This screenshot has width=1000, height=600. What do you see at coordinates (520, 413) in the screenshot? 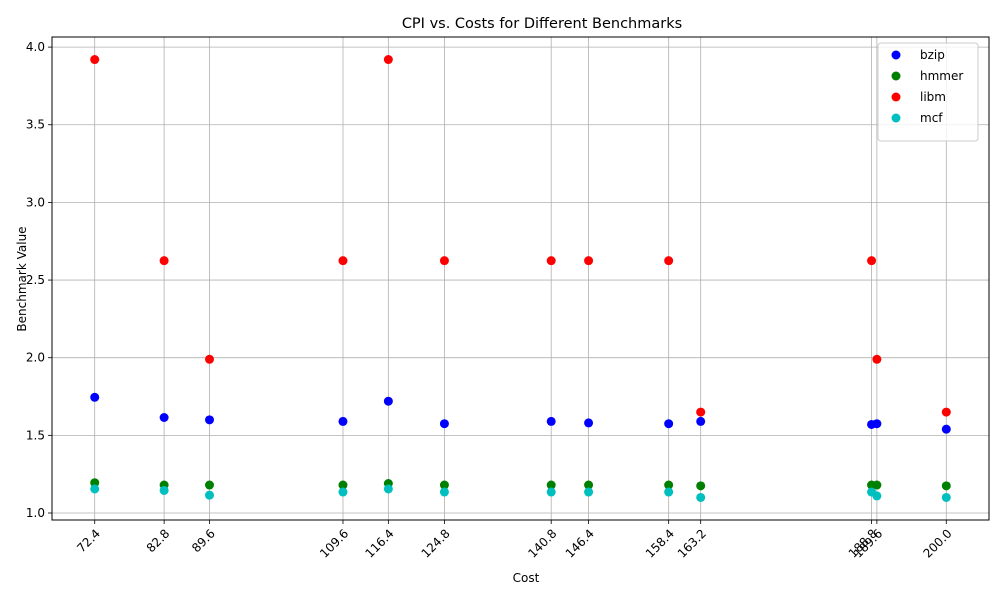
I see `series-bzip` at bounding box center [520, 413].